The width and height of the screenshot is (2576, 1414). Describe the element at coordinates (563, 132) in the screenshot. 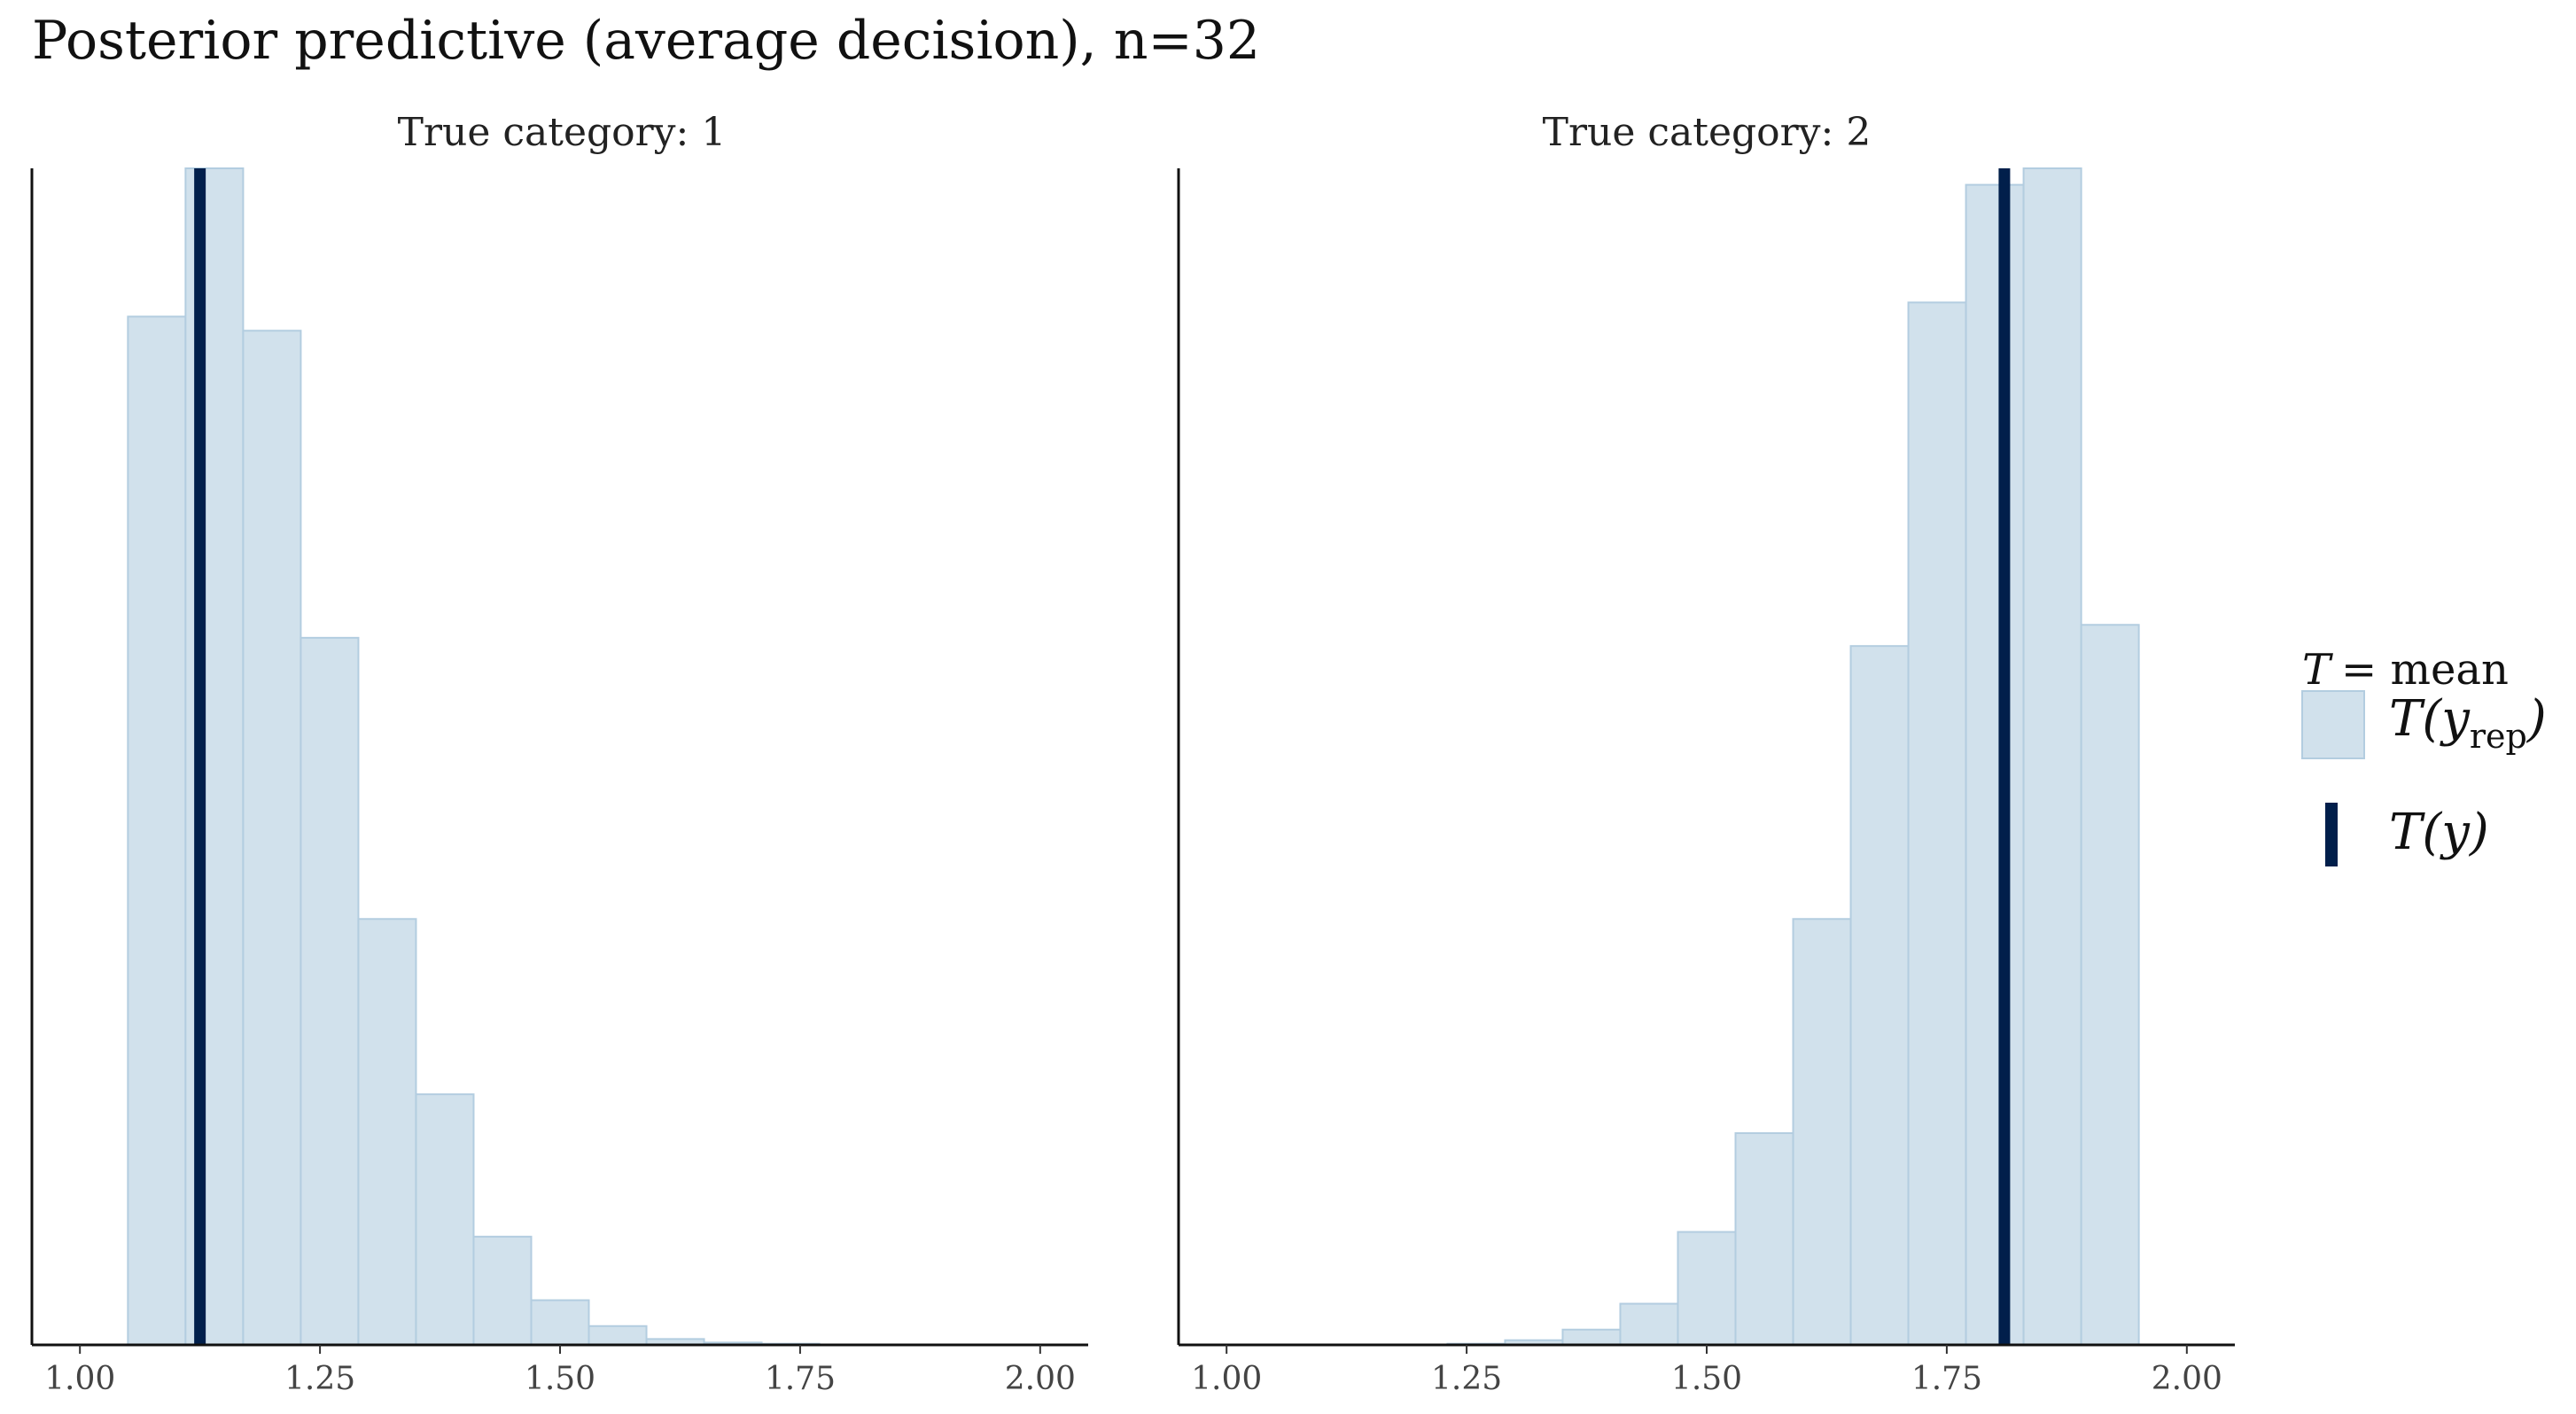

I see `strip-label-category-1: True category: 1` at that location.